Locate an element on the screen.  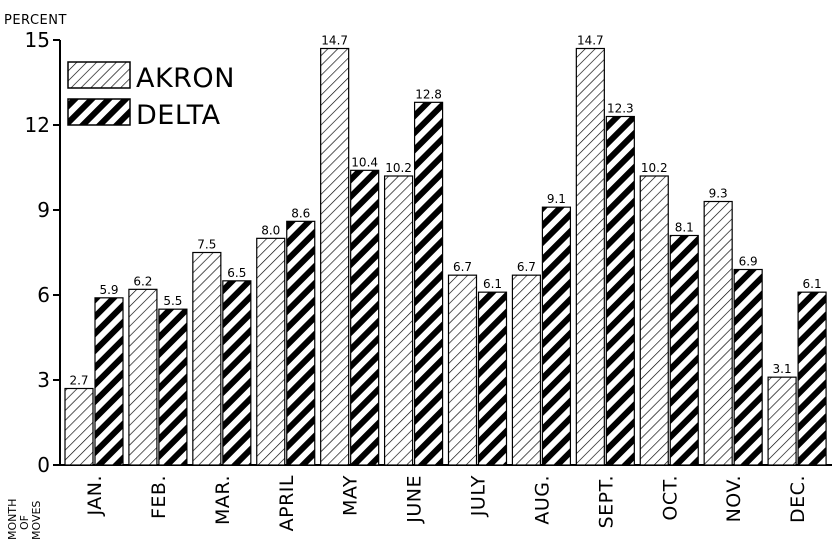
month-label: MAY is located at coordinates (351, 495).